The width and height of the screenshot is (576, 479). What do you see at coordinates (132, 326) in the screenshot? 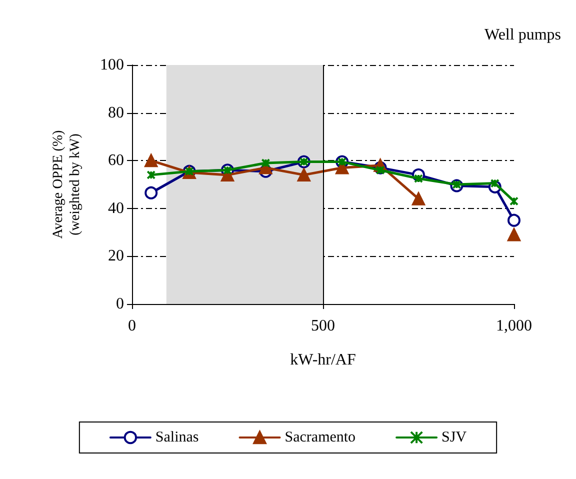
I see `x-tick-label: 0` at bounding box center [132, 326].